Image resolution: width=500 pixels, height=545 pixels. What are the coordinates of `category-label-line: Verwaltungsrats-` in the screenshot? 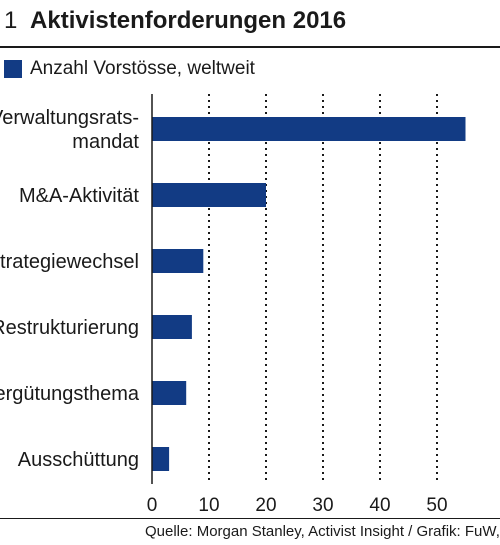 It's located at (69, 118).